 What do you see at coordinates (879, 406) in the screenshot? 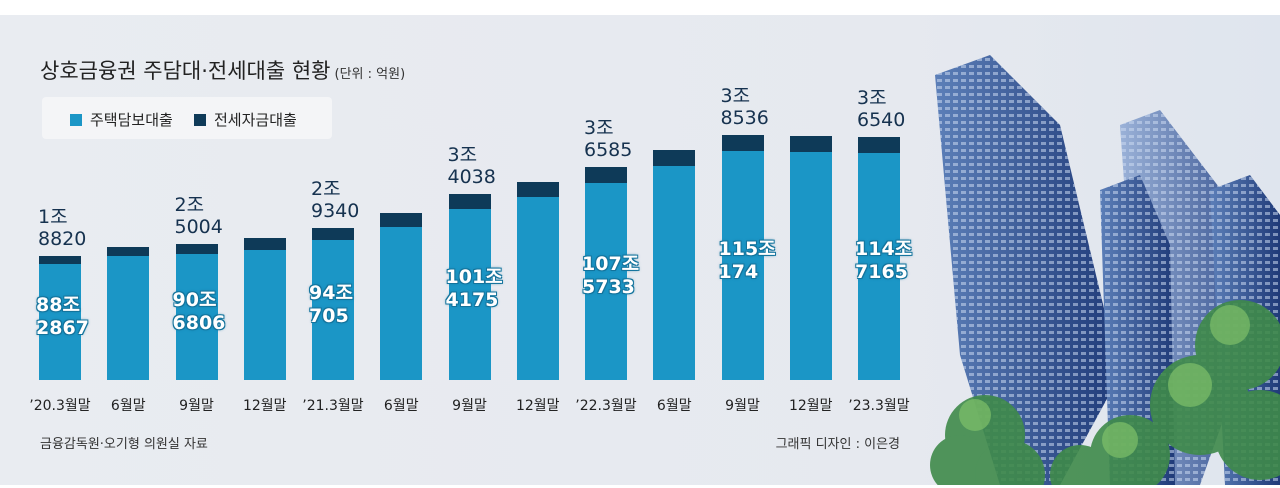
I see `x-tick-label: ’23.3월말` at bounding box center [879, 406].